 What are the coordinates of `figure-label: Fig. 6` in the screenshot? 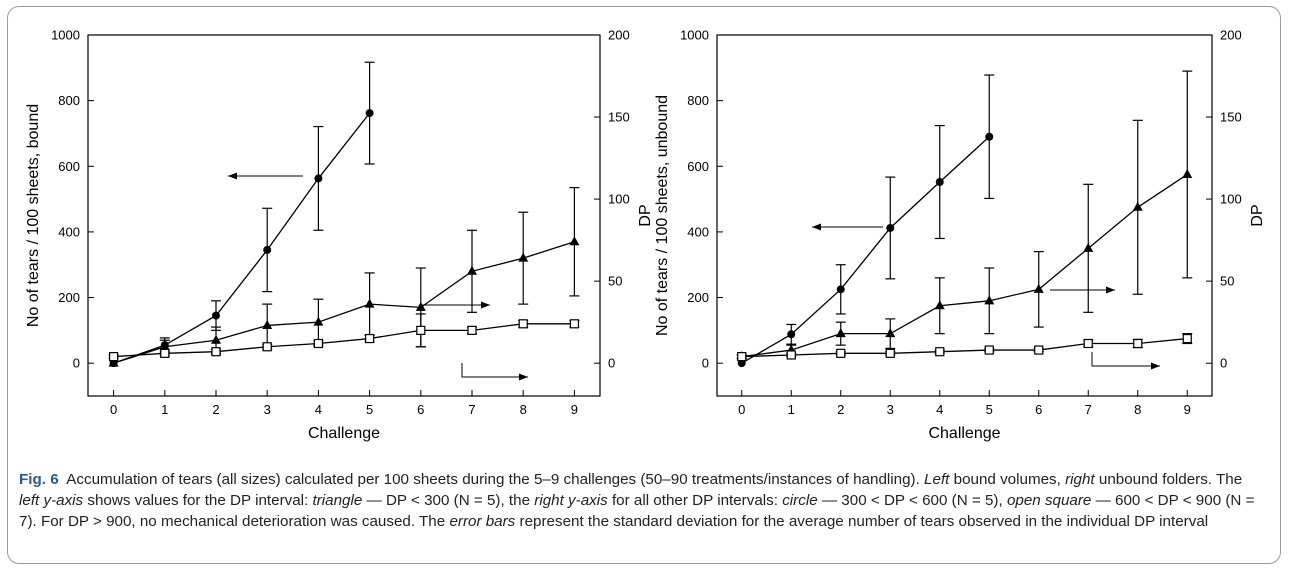 It's located at (39, 479).